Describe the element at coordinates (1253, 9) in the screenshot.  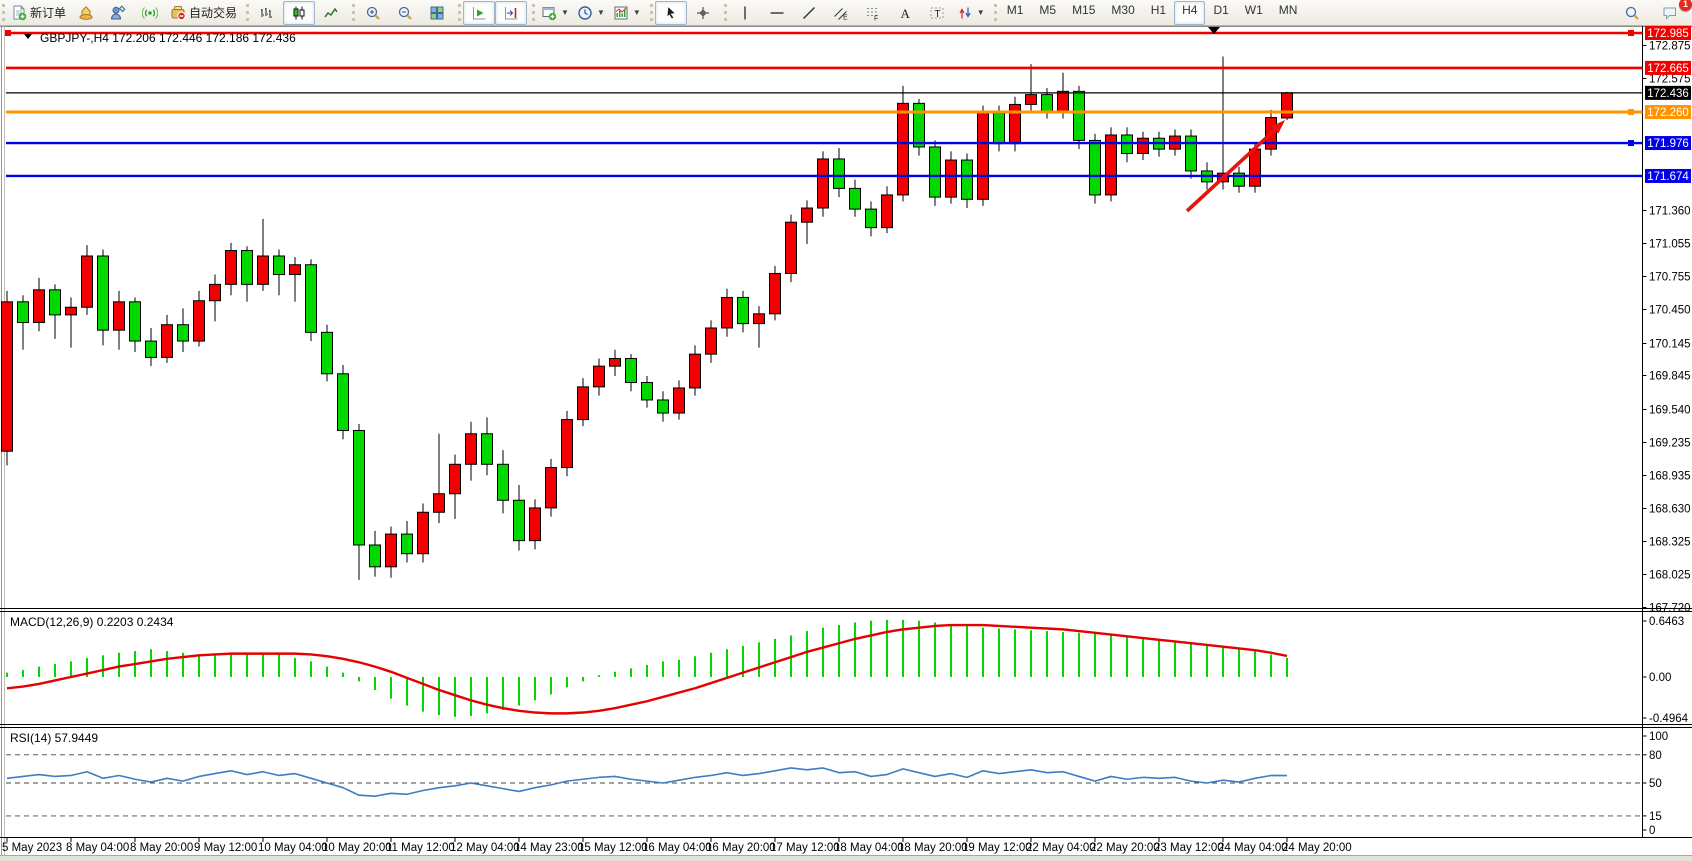
I see `timeframe-w1-button: W1` at that location.